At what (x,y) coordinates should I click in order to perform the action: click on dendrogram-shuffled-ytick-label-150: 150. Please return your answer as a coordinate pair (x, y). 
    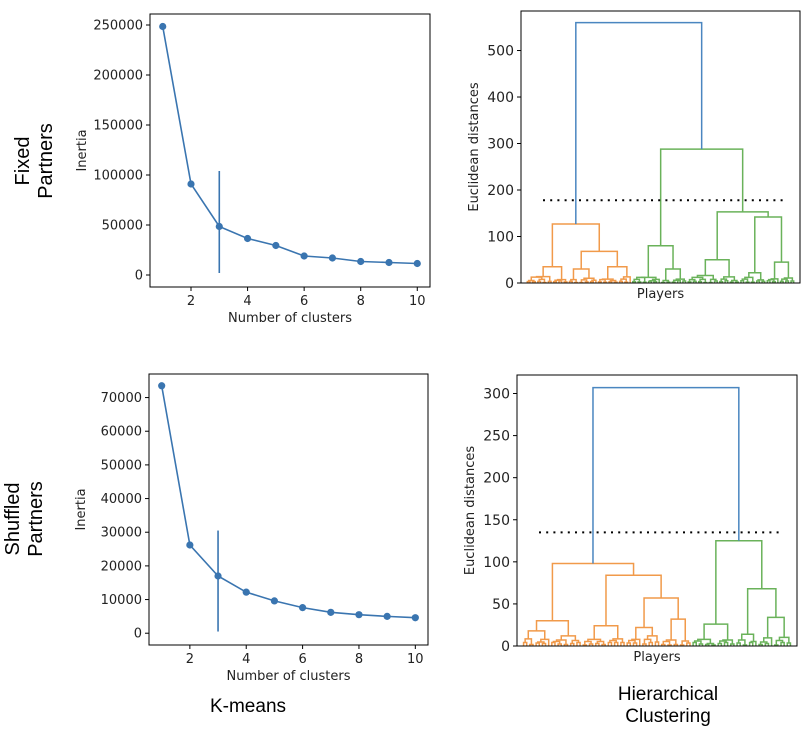
    Looking at the image, I should click on (496, 521).